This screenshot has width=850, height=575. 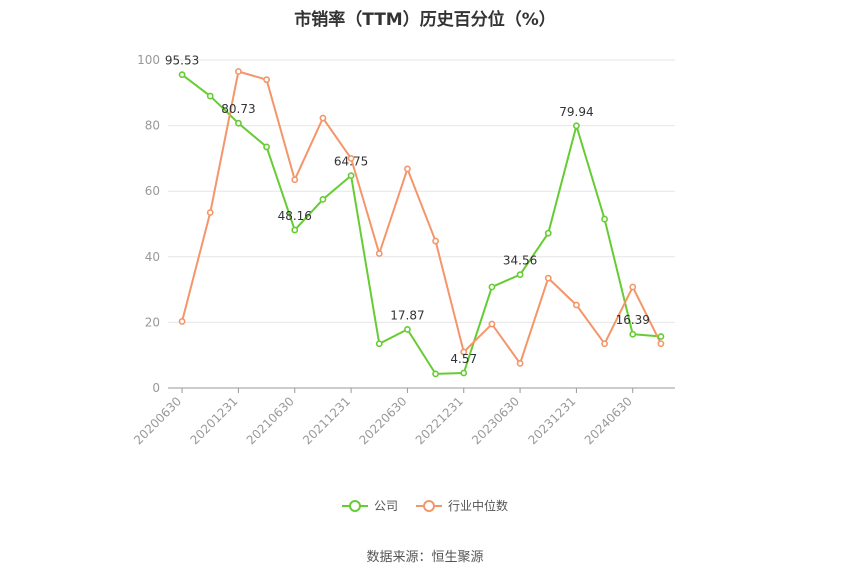 I want to click on chart-legend: 公司 行业中位数, so click(x=425, y=505).